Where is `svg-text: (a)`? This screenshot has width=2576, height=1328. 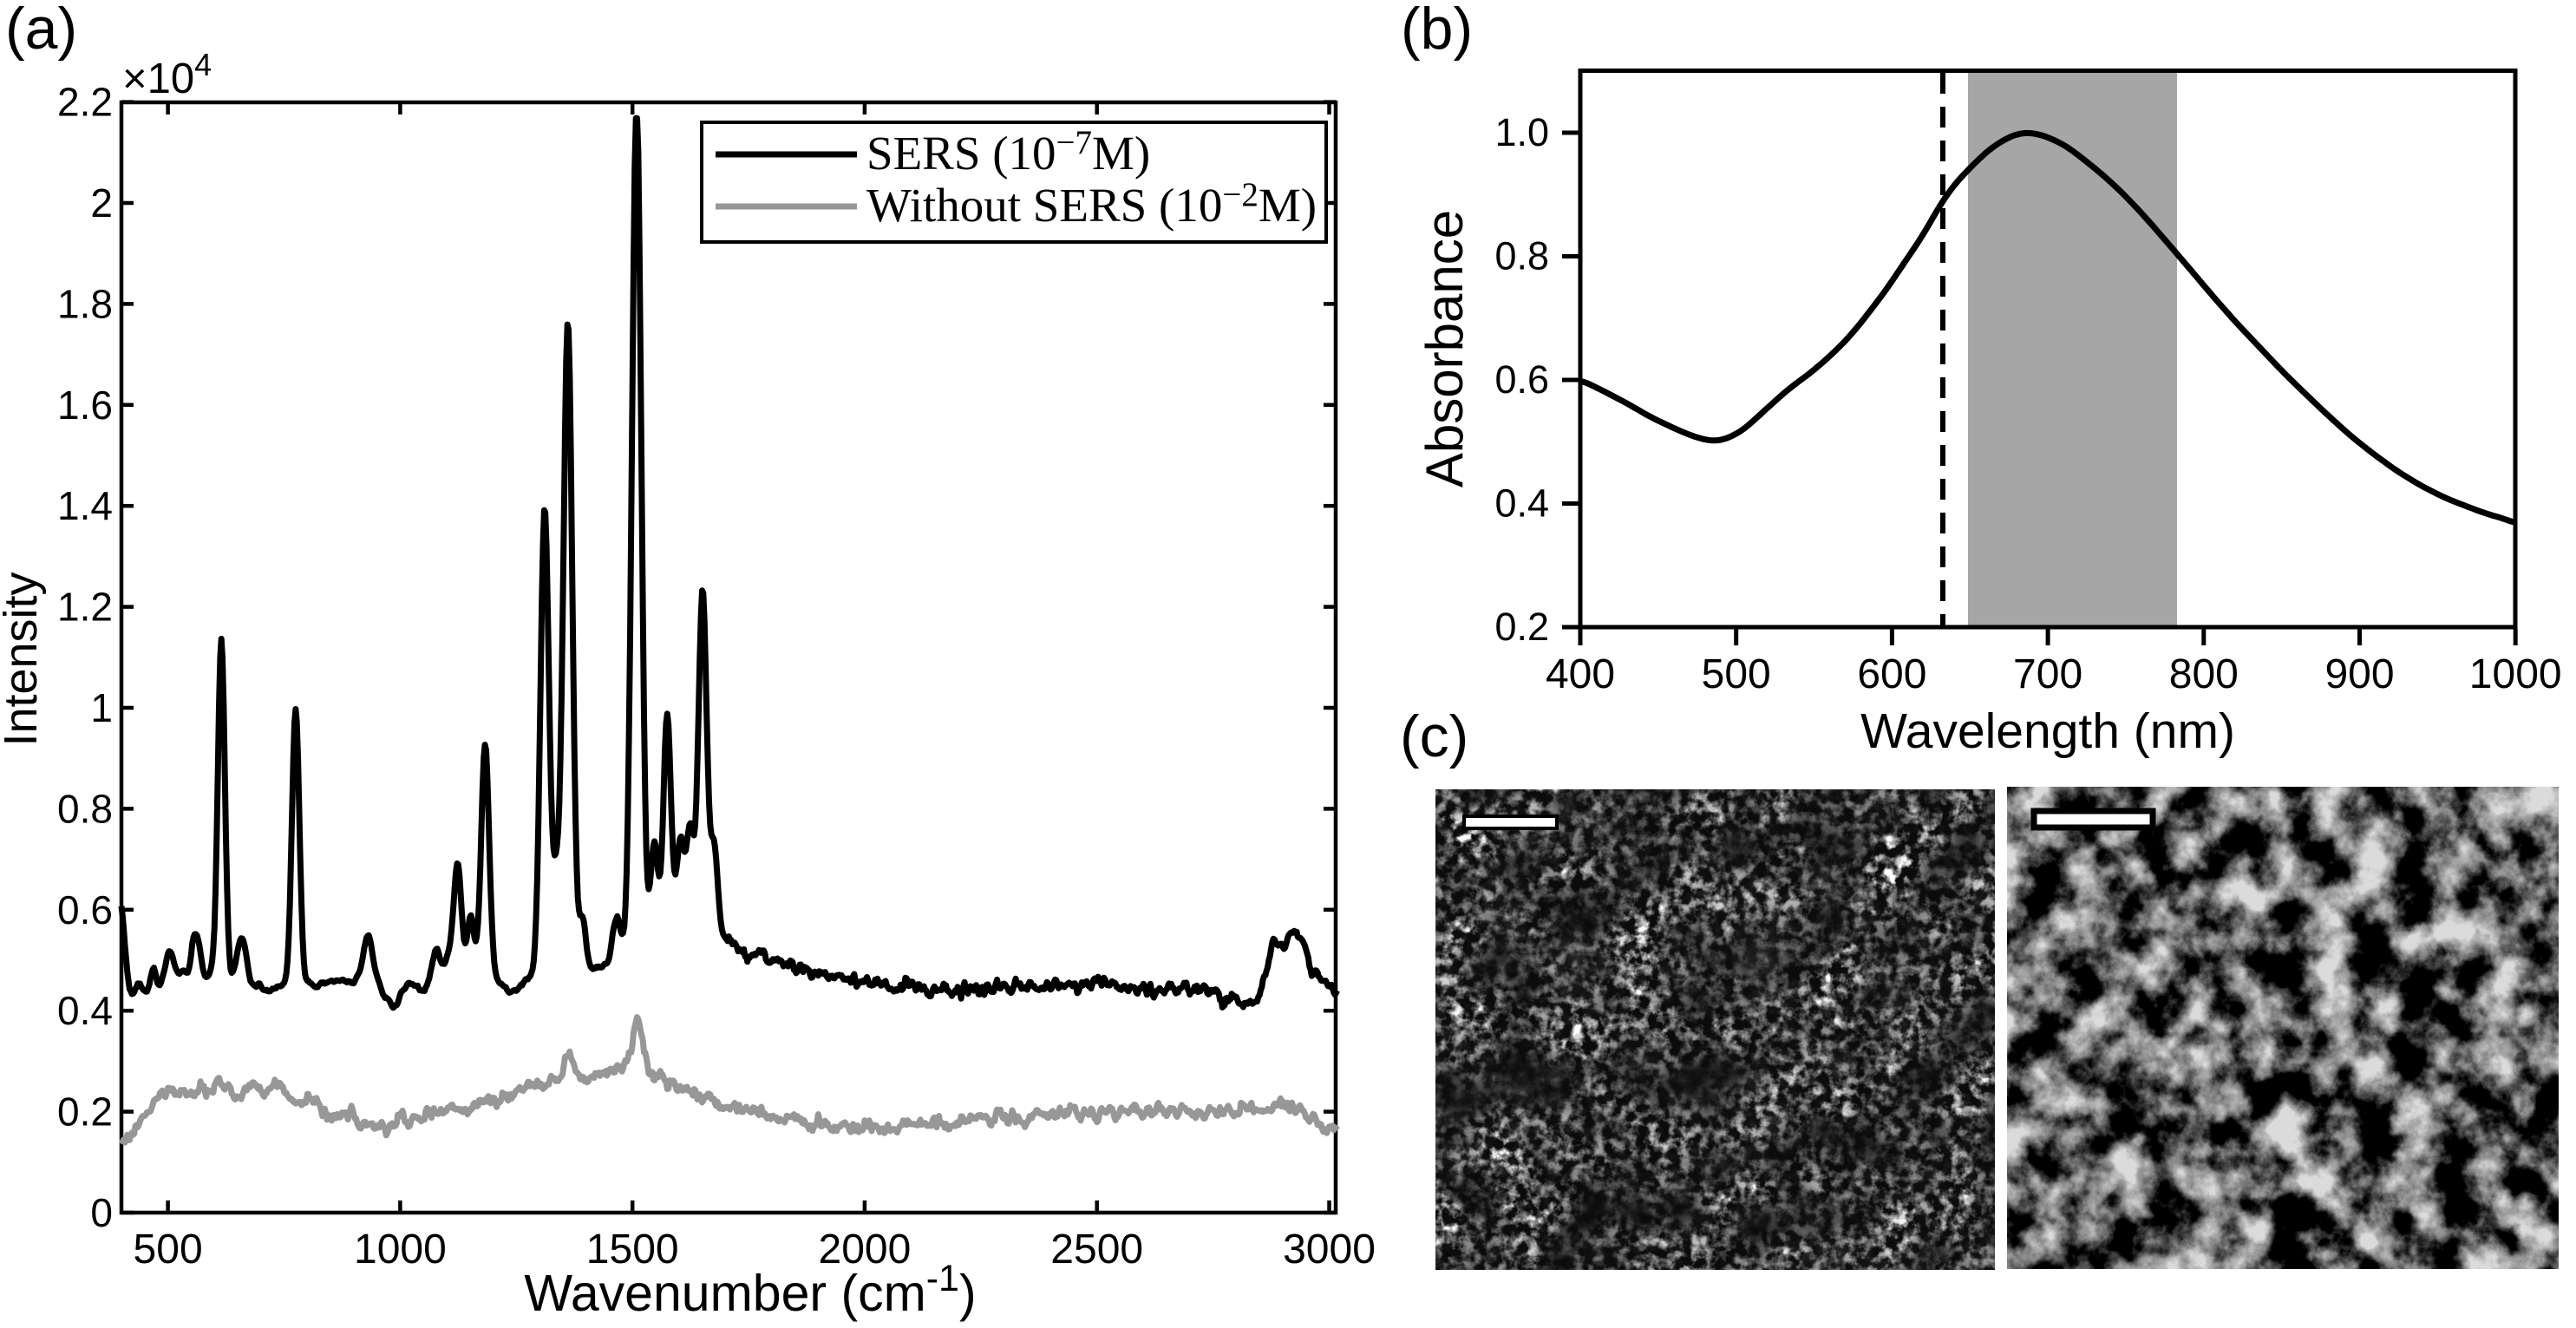 svg-text: (a) is located at coordinates (41, 31).